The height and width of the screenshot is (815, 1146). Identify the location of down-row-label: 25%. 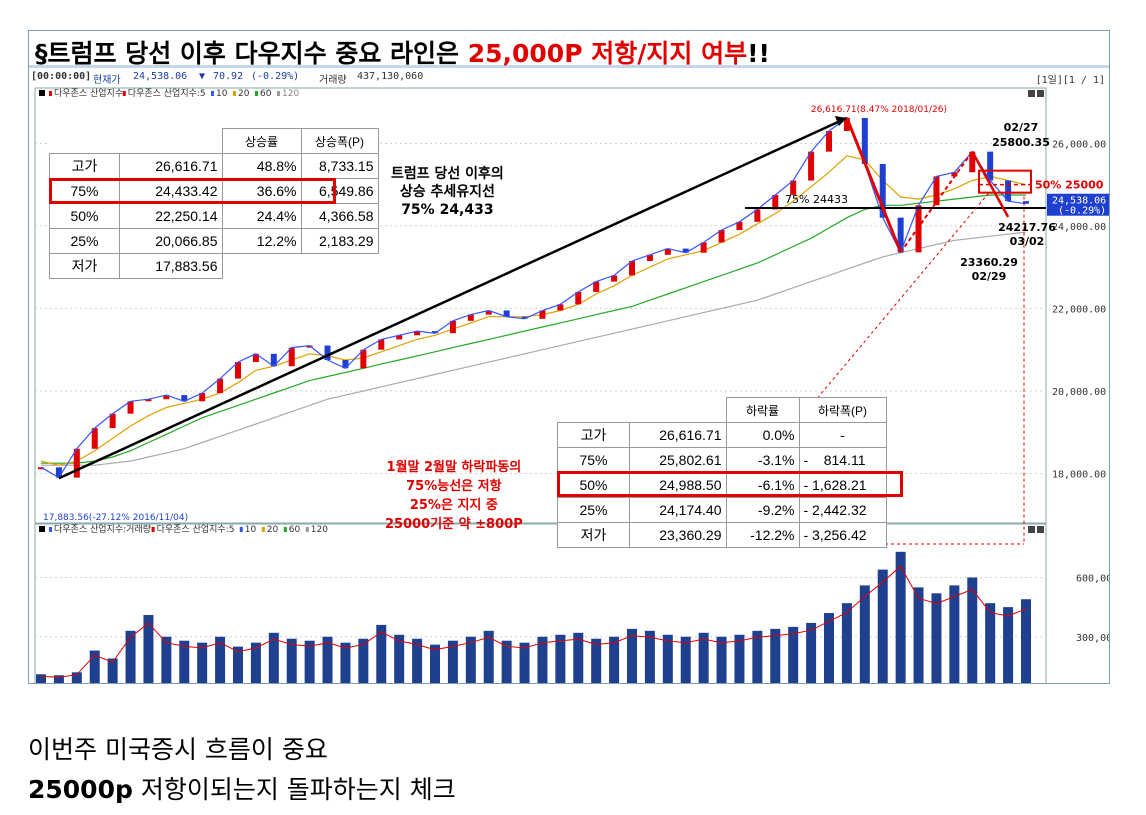
(593, 510).